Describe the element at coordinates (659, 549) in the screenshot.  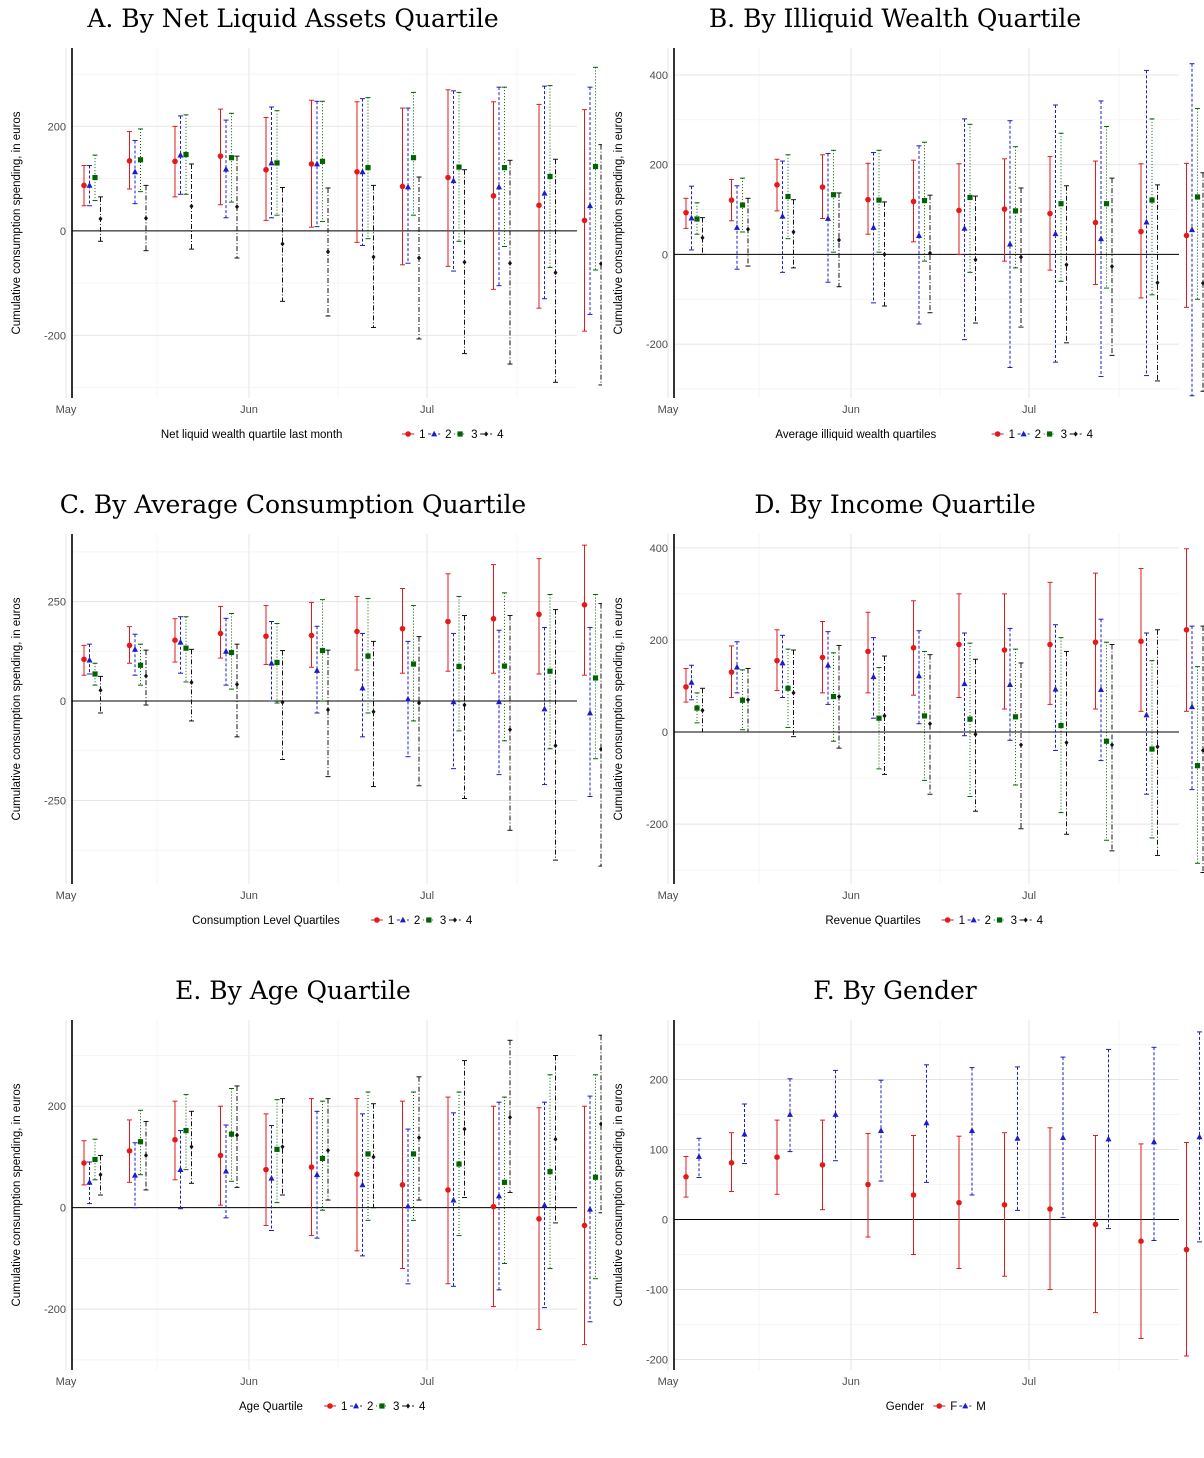
I see `y-tick-label: 400` at that location.